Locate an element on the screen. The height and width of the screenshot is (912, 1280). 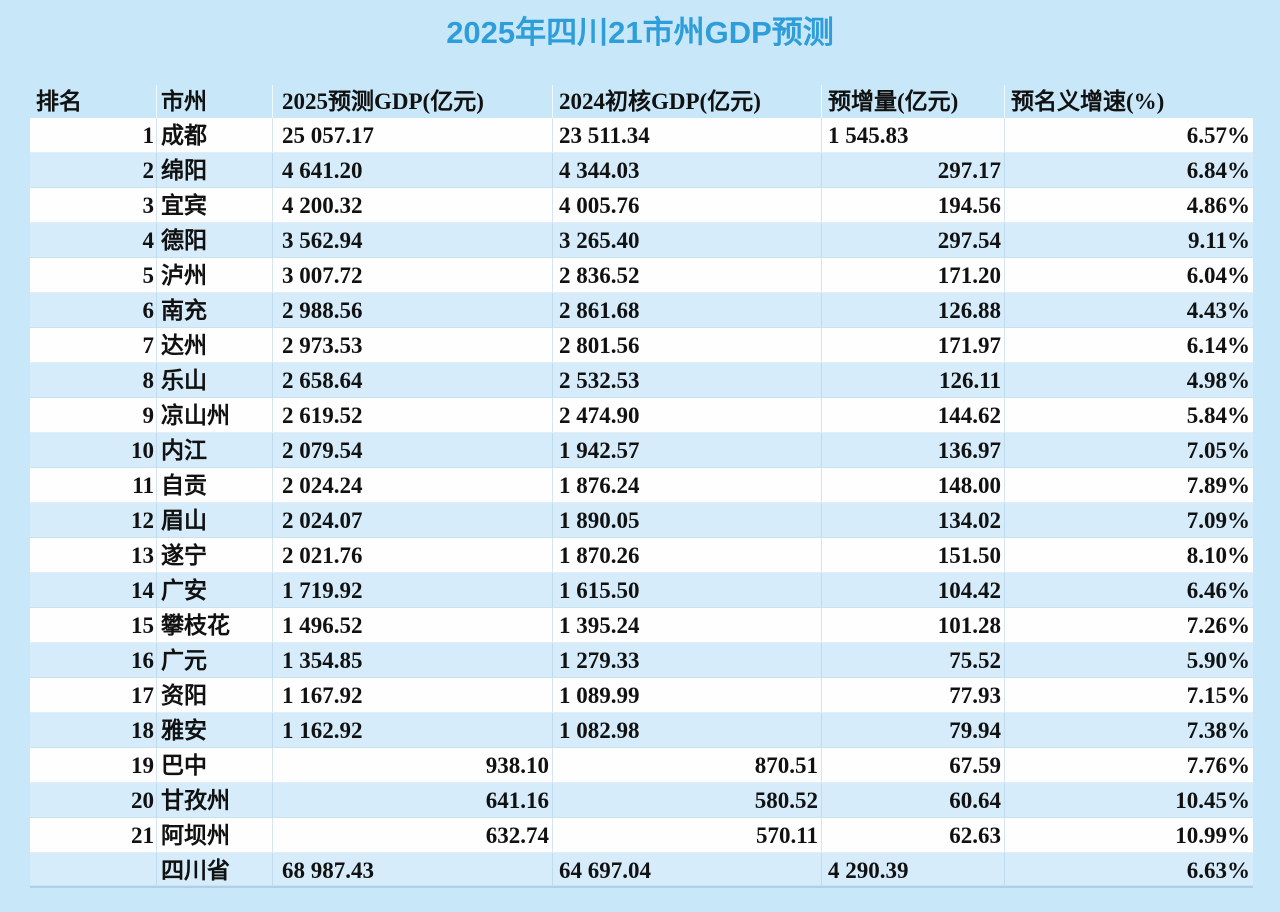
cell-city: 凉山州 is located at coordinates (215, 415).